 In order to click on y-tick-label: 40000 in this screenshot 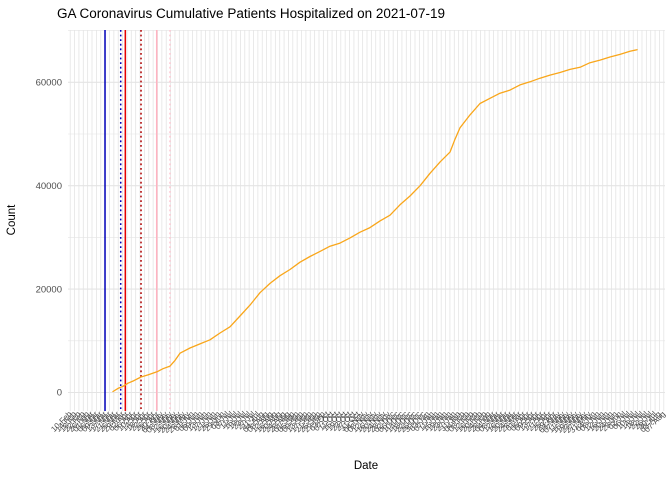, I will do `click(49, 186)`.